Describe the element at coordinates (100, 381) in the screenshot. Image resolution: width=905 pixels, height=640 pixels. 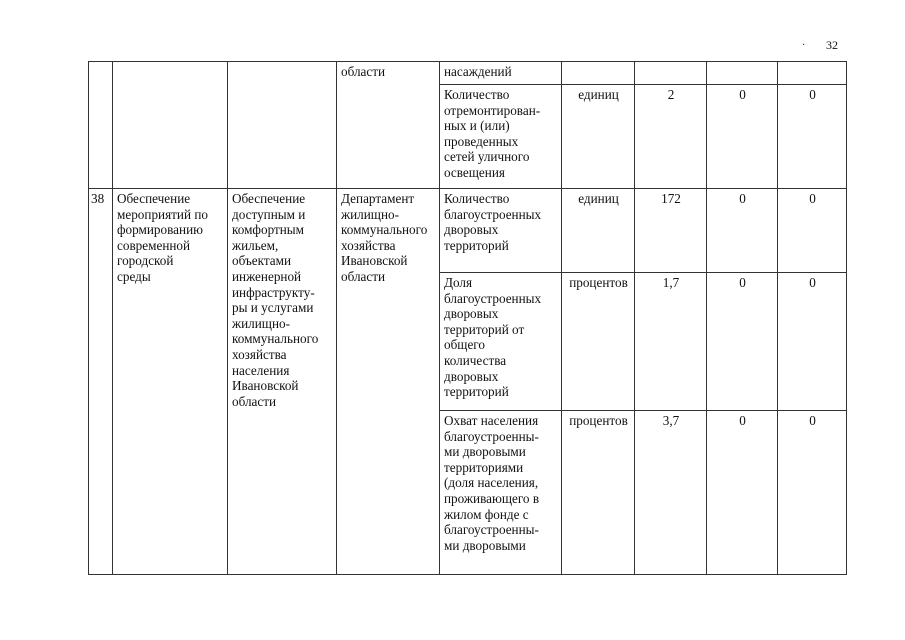
I see `row-number: 38` at that location.